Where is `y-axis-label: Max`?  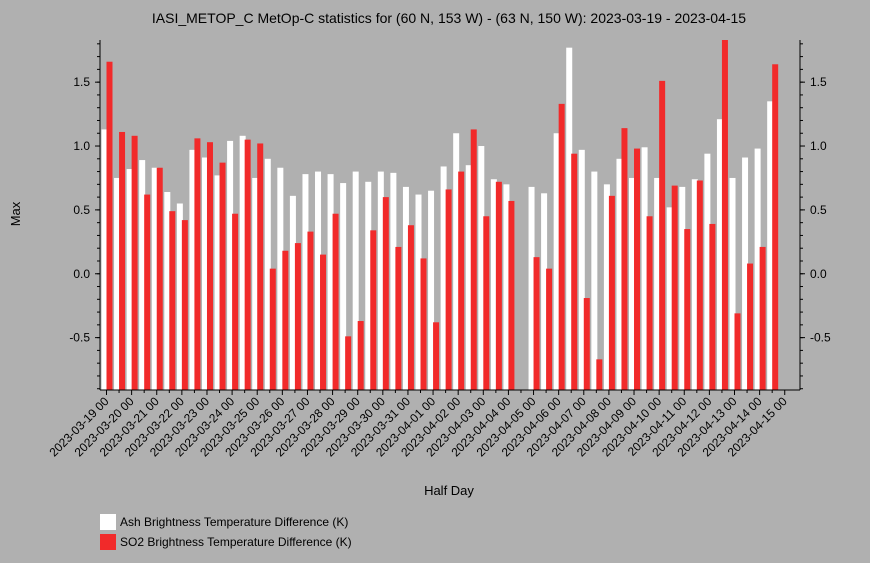
y-axis-label: Max is located at coordinates (15, 213).